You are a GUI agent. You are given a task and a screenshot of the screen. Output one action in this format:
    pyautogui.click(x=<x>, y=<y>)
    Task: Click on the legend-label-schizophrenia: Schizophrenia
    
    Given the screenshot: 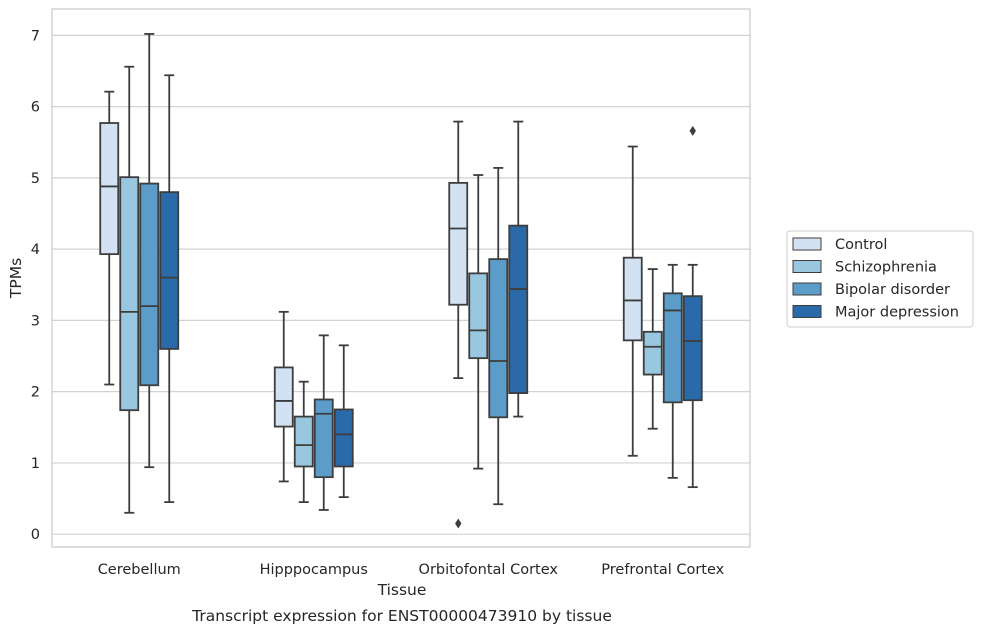 What is the action you would take?
    pyautogui.click(x=886, y=268)
    